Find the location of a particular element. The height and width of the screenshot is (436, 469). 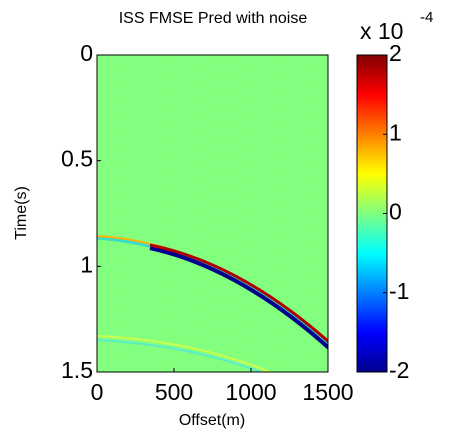

colorbar-tick-label: -2 is located at coordinates (399, 370).